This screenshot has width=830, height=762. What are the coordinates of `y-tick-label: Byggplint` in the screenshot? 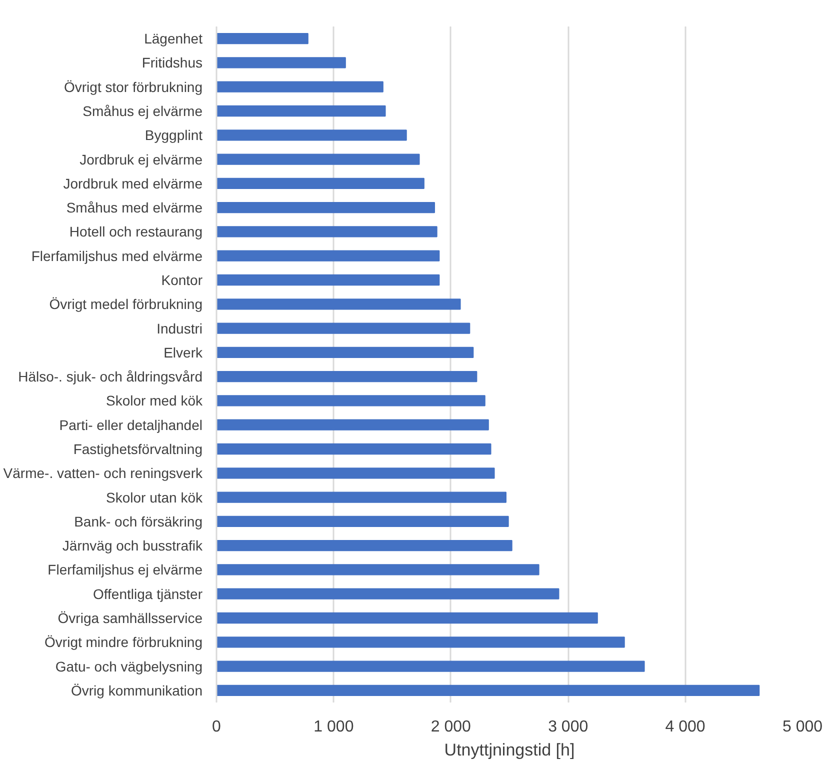 It's located at (173, 135).